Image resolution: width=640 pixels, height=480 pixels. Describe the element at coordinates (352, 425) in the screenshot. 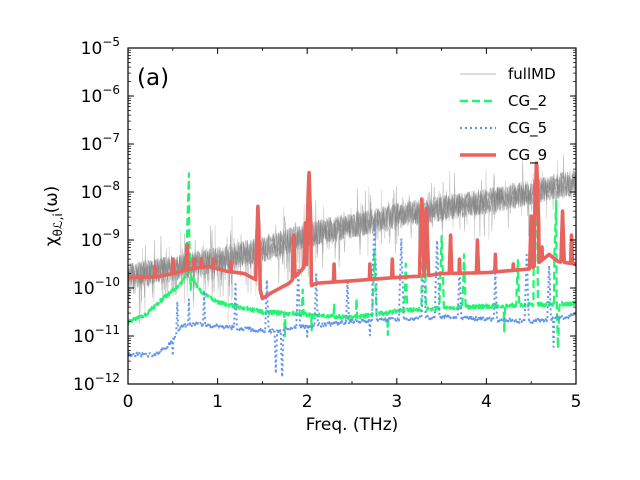

I see `x-axis-title: Freq. (THz)` at that location.